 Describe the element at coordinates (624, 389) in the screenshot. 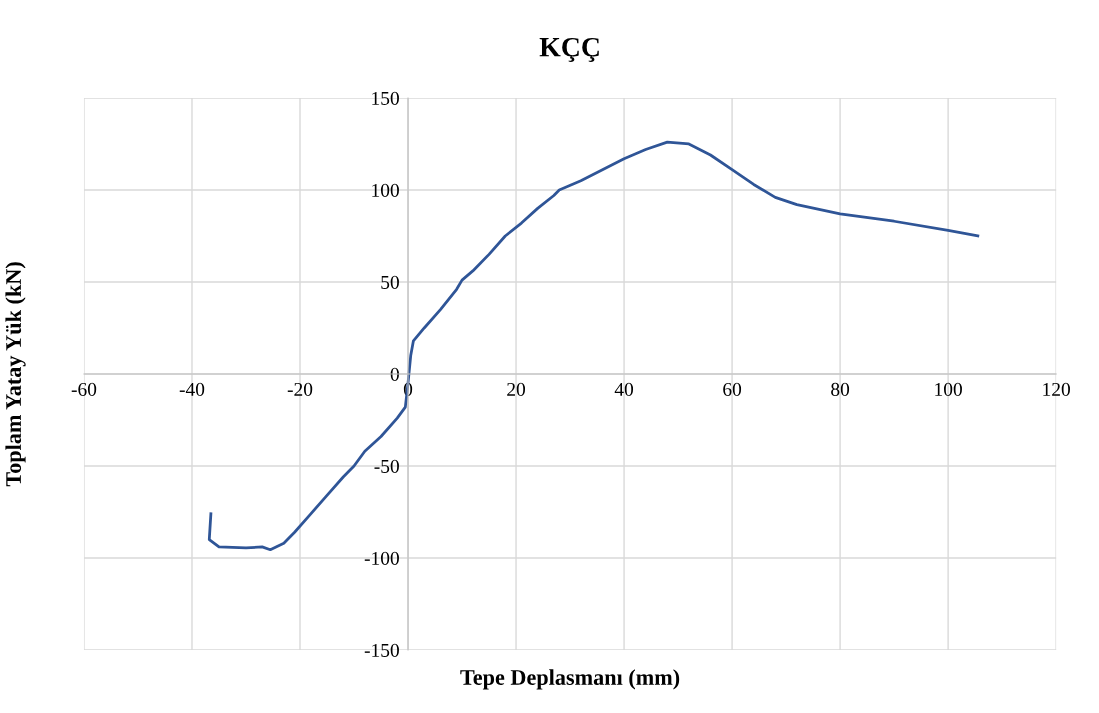

I see `x-tick-label: 40` at that location.